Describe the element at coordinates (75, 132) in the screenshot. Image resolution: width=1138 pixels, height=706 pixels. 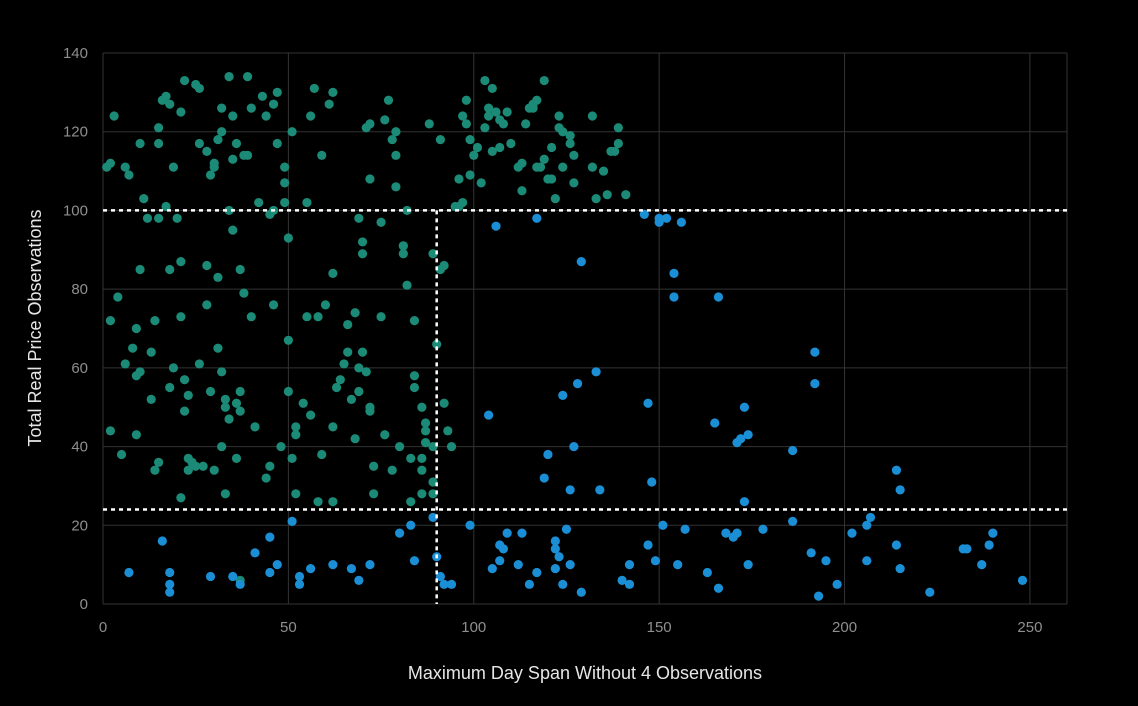
I see `y-tick-label: 120` at that location.